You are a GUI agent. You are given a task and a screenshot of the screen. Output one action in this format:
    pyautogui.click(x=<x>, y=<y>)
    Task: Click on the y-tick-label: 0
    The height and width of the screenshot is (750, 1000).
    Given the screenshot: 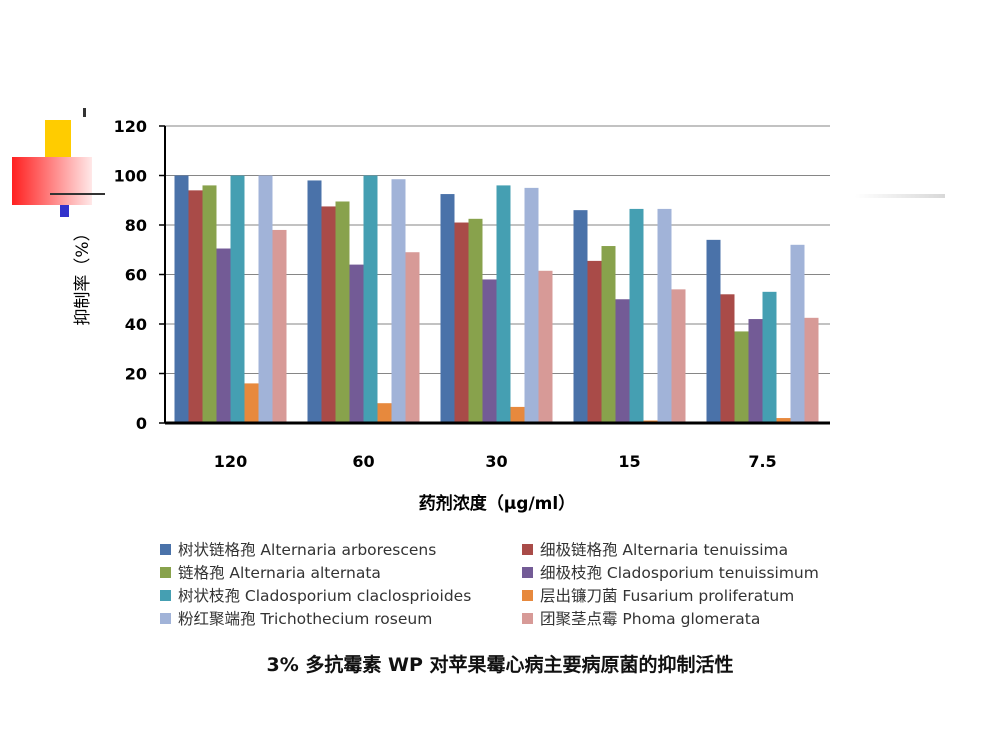 What is the action you would take?
    pyautogui.click(x=141, y=423)
    